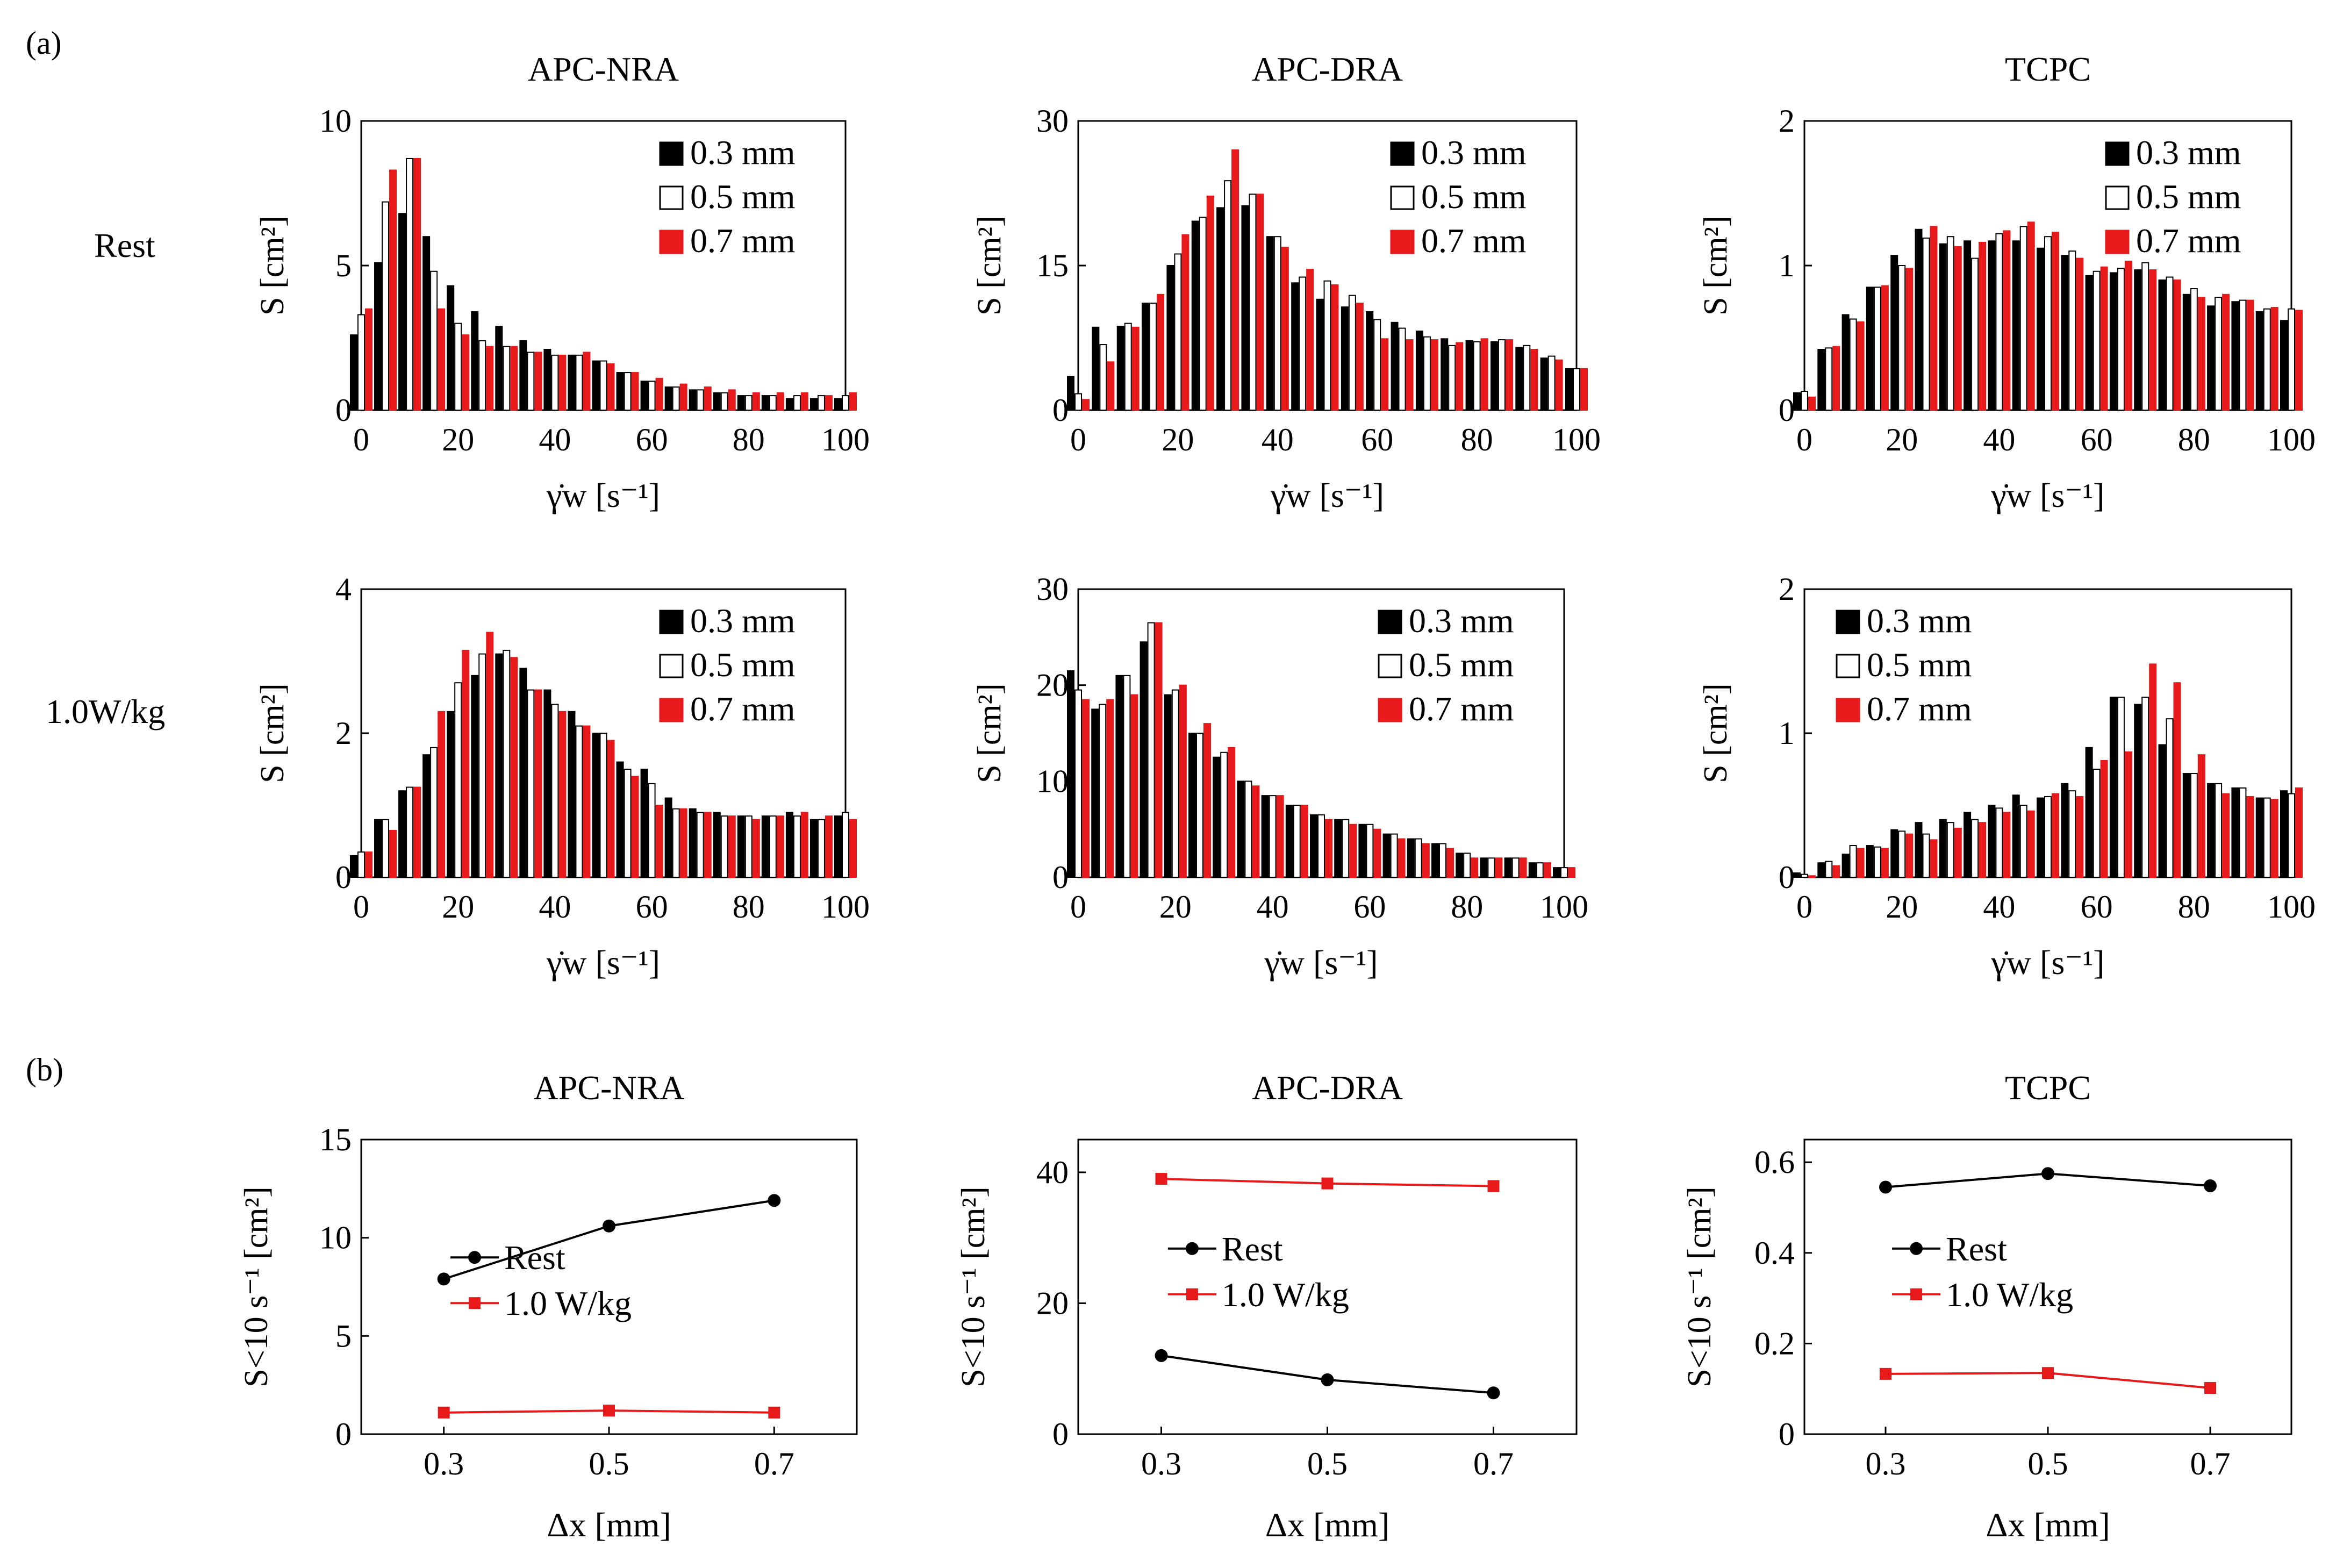 This screenshot has height=1568, width=2336. I want to click on legend-swatch-white, so click(671, 666).